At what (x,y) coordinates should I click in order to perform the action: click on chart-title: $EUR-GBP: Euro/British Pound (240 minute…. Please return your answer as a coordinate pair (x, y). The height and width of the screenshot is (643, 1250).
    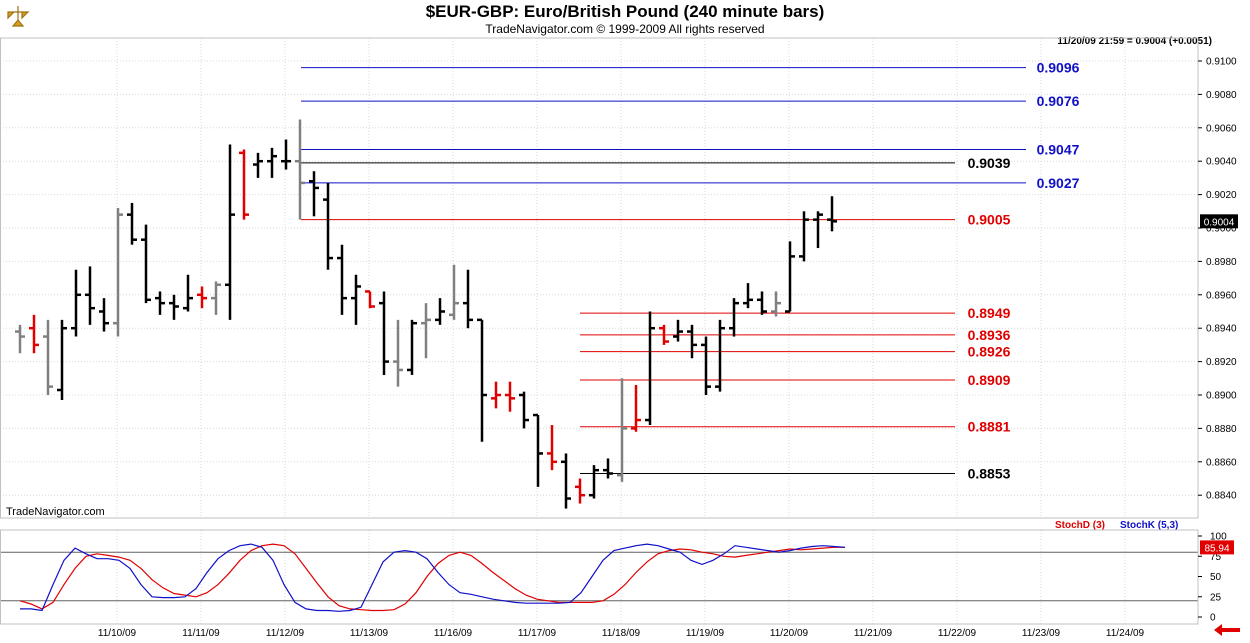
    Looking at the image, I should click on (625, 11).